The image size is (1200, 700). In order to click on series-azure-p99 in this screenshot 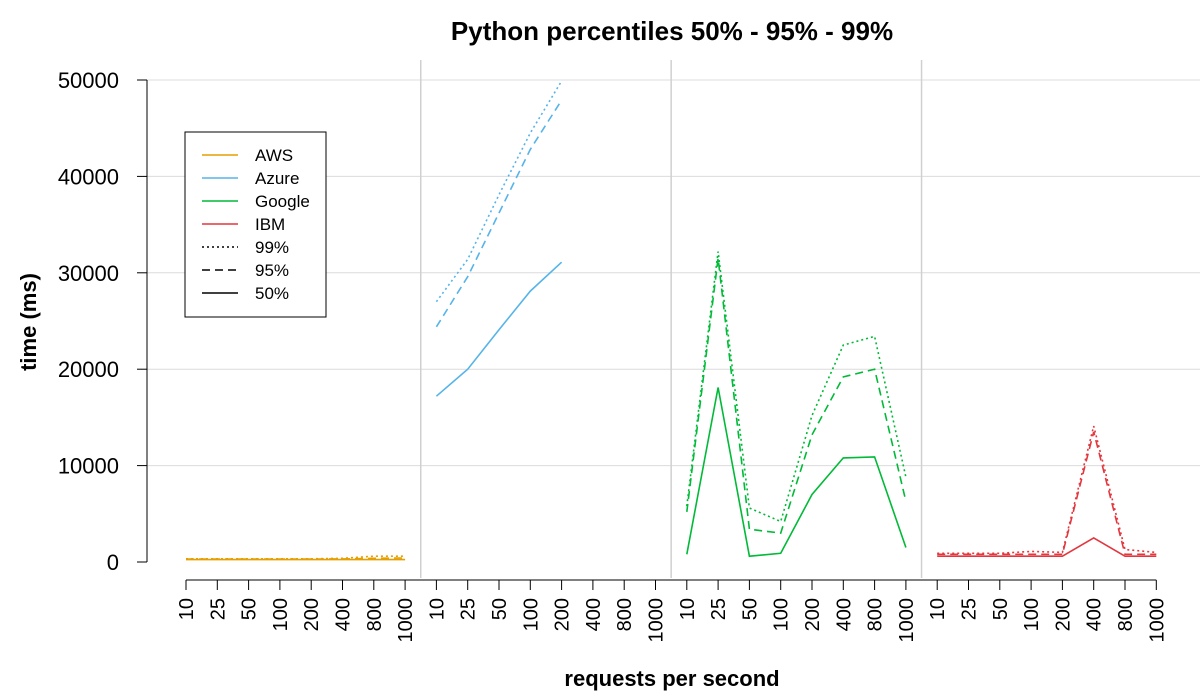, I will do `click(499, 191)`.